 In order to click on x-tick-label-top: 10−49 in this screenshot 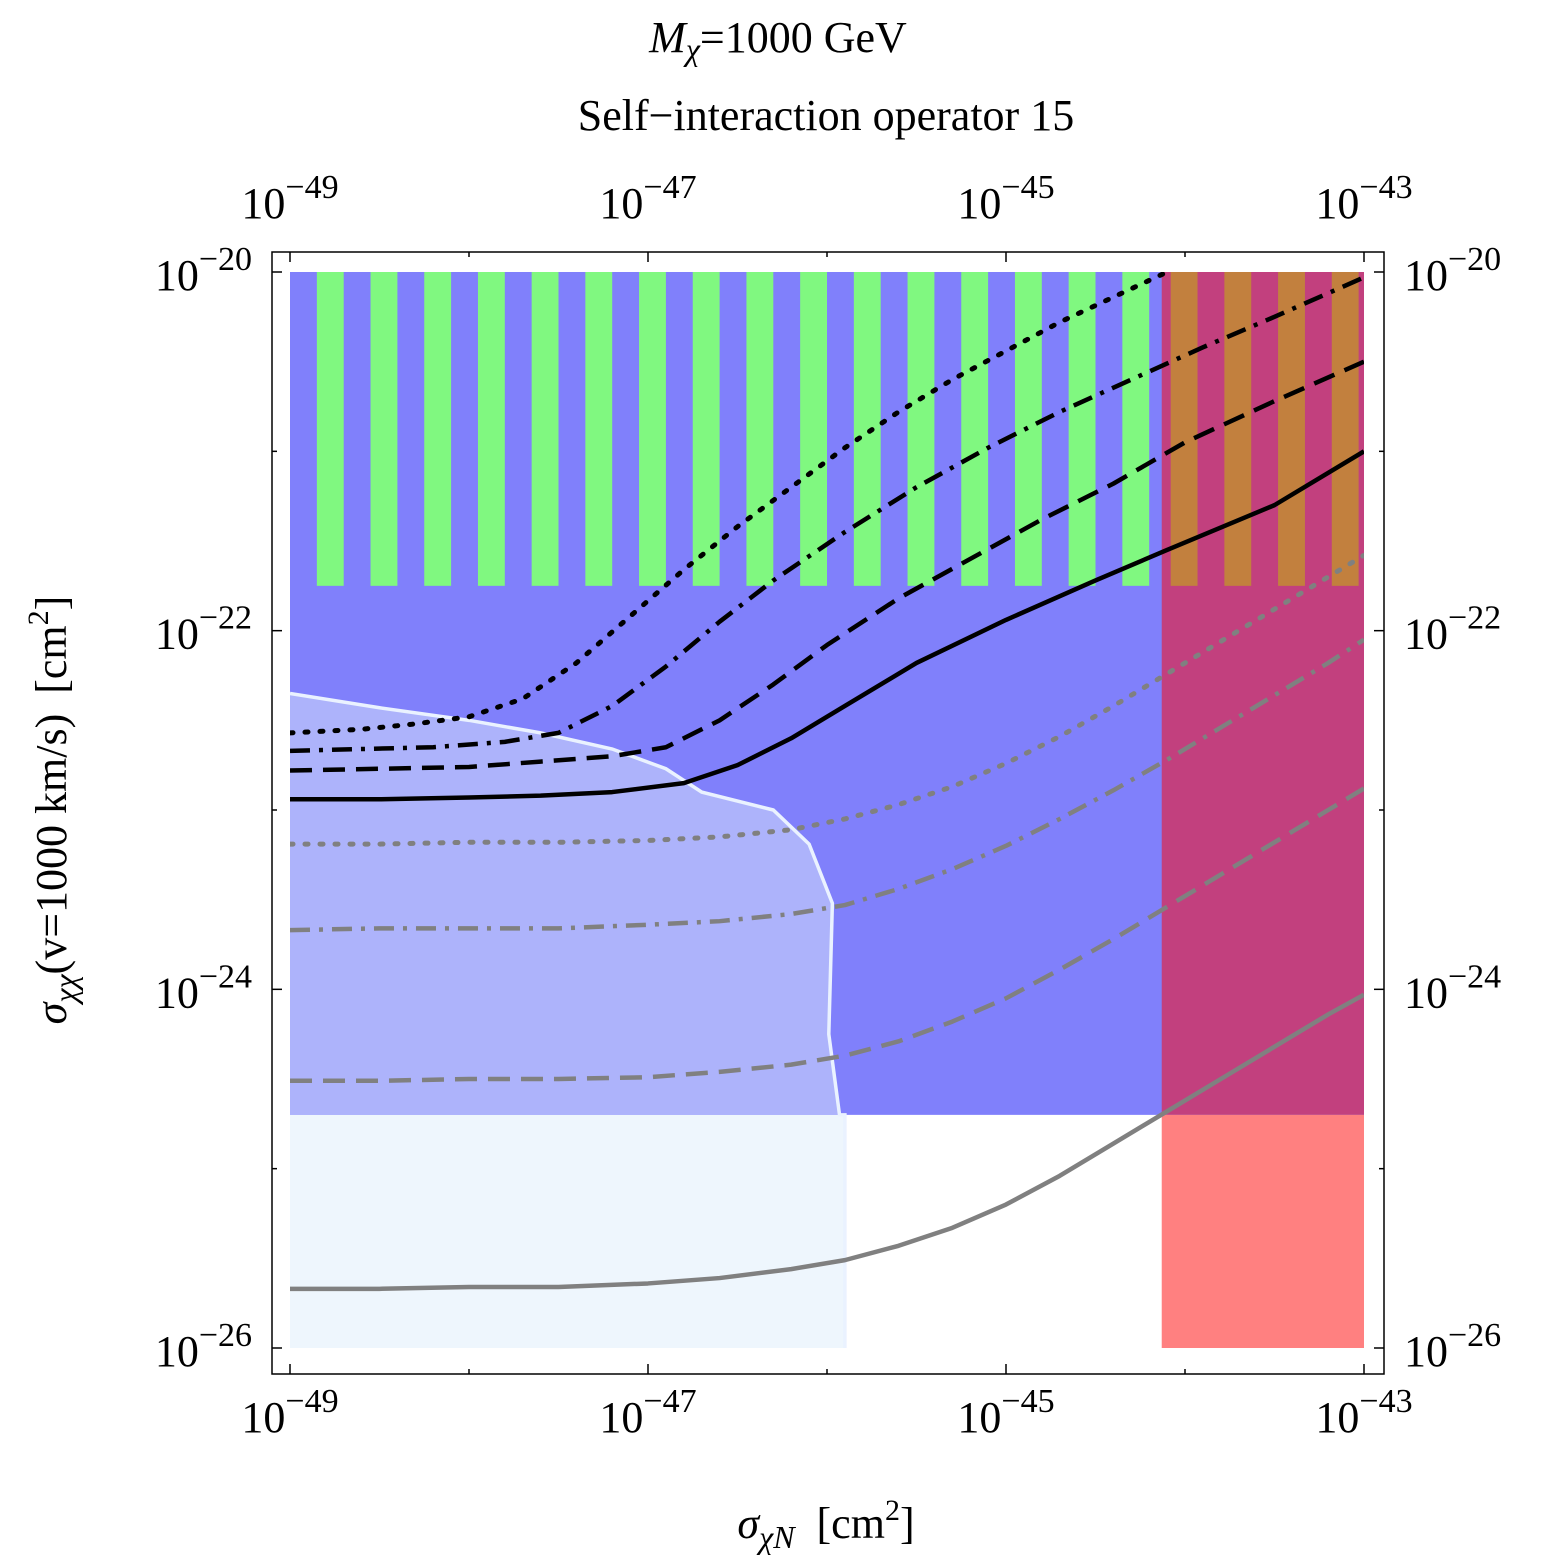, I will do `click(289, 198)`.